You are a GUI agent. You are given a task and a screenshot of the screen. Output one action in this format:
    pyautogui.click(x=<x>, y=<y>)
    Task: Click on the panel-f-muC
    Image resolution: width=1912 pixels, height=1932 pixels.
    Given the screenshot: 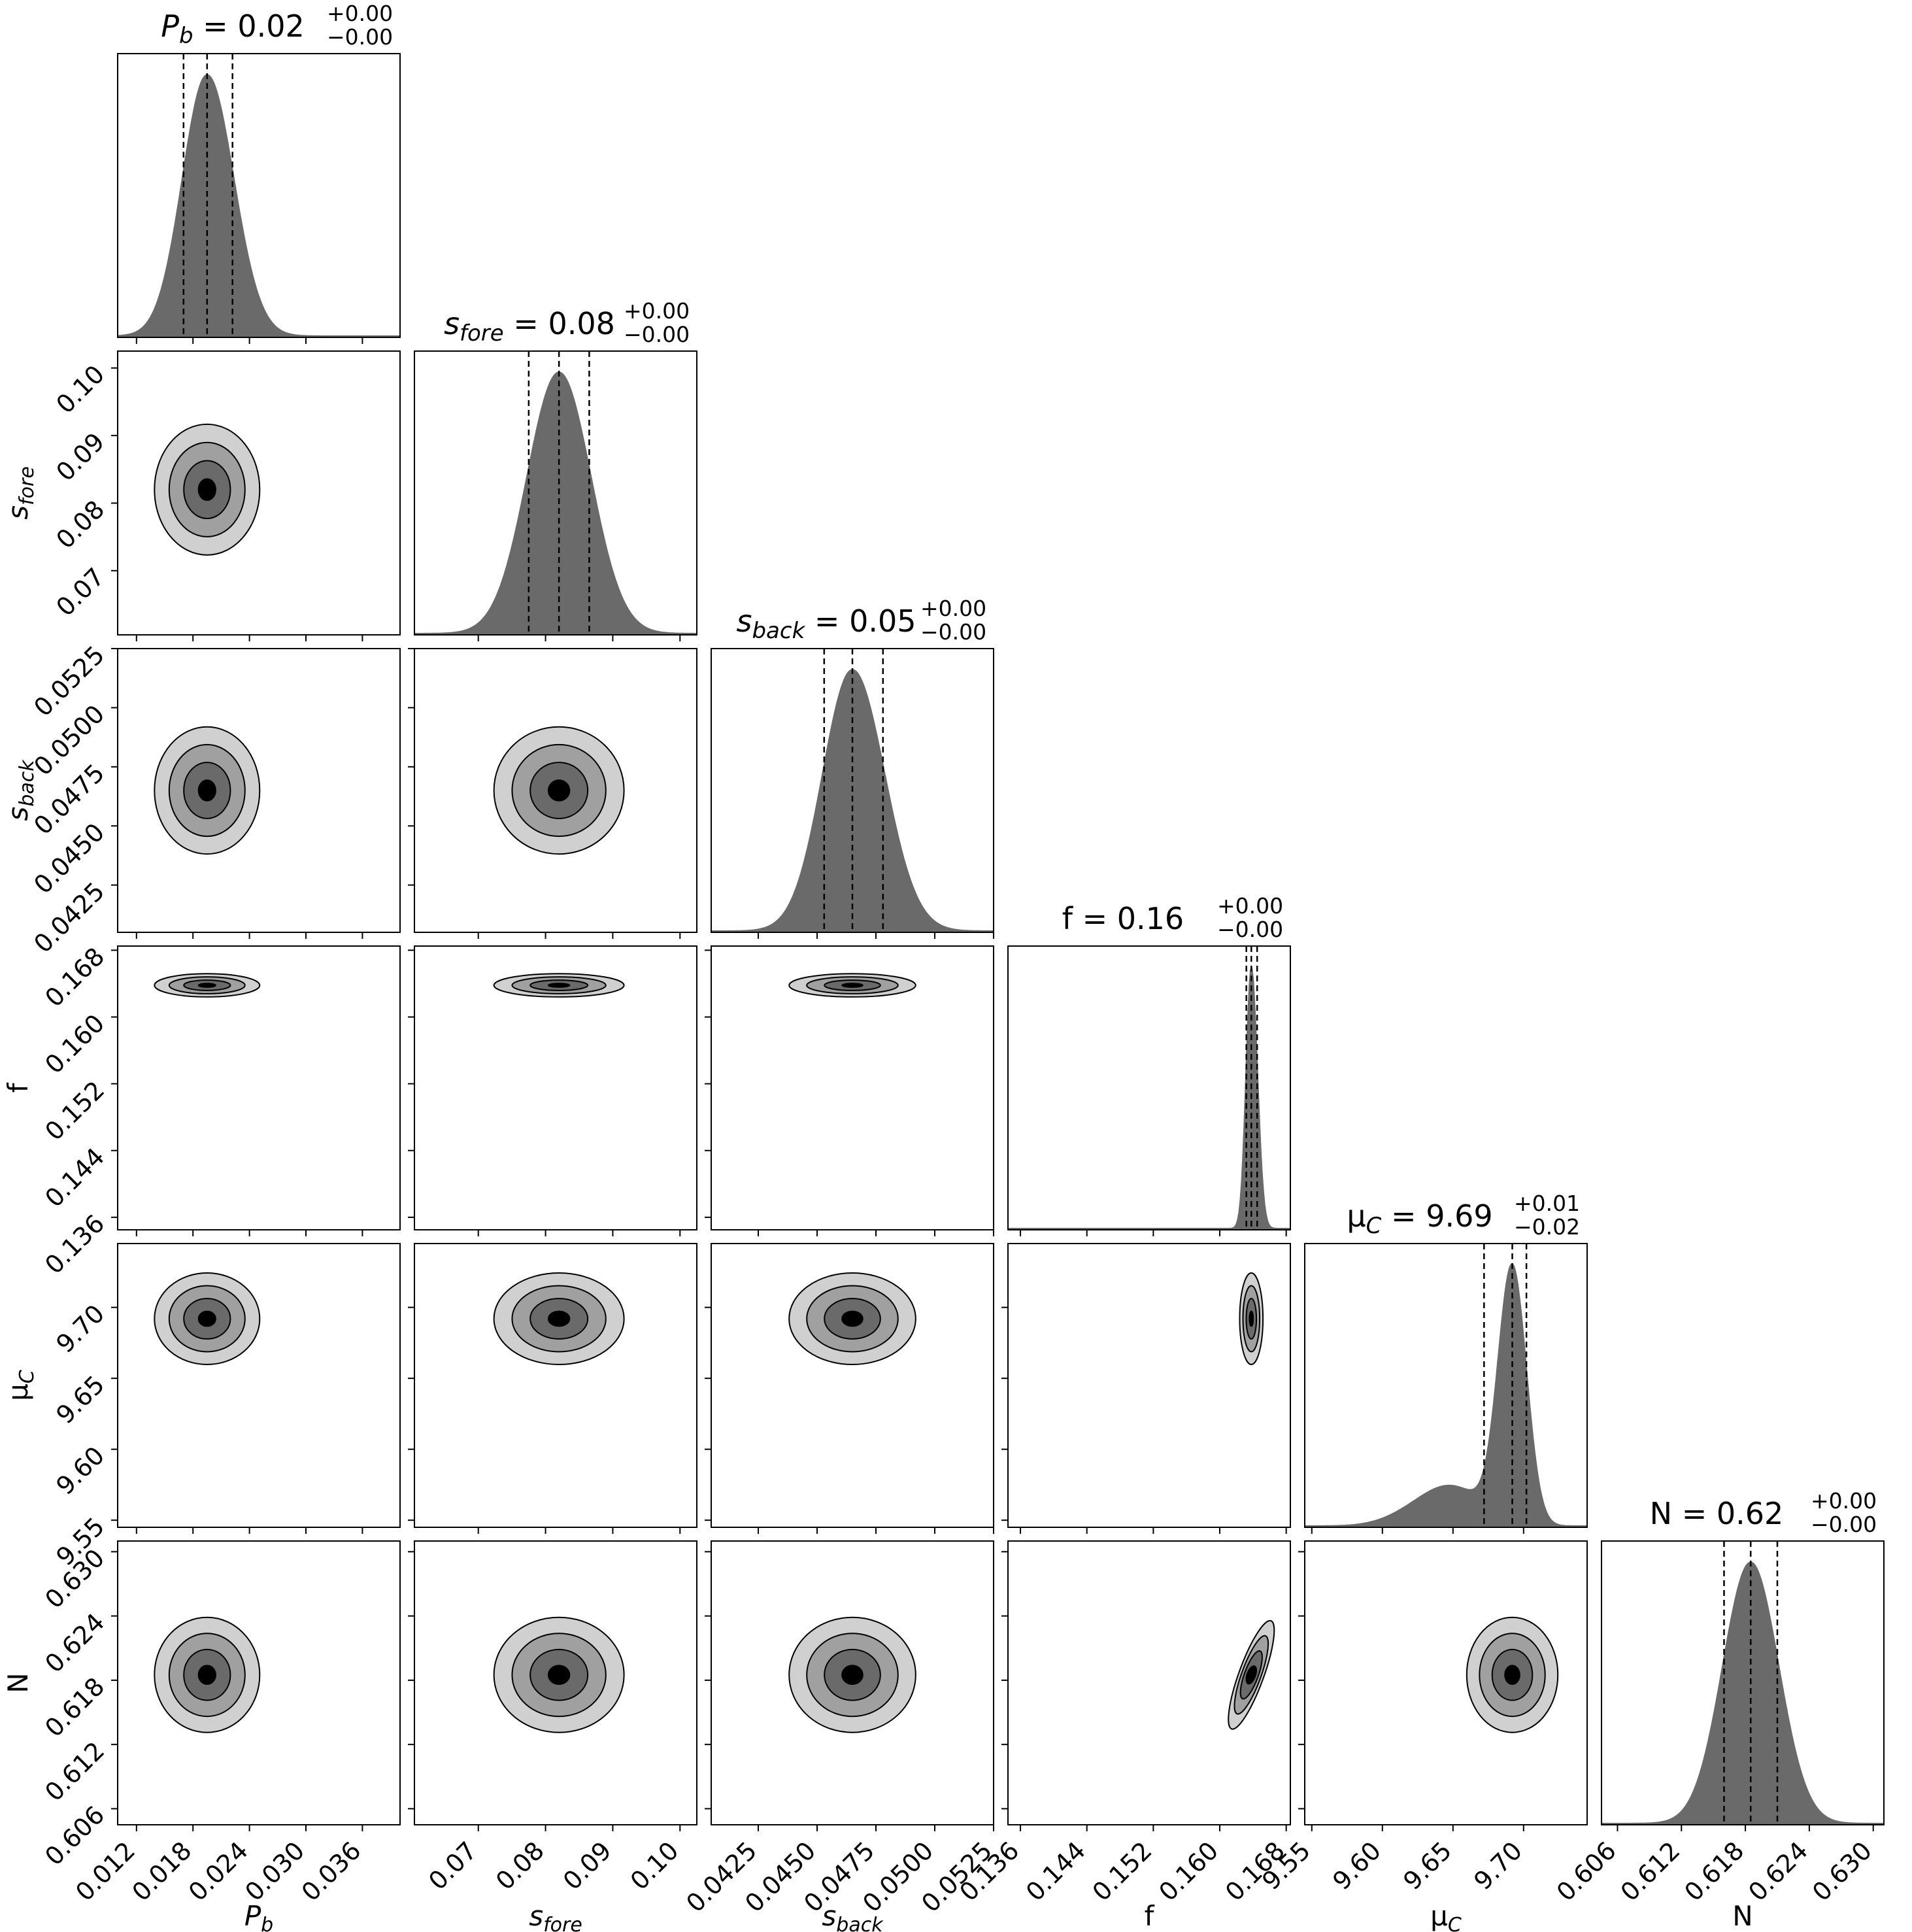 What is the action you would take?
    pyautogui.click(x=1146, y=1388)
    